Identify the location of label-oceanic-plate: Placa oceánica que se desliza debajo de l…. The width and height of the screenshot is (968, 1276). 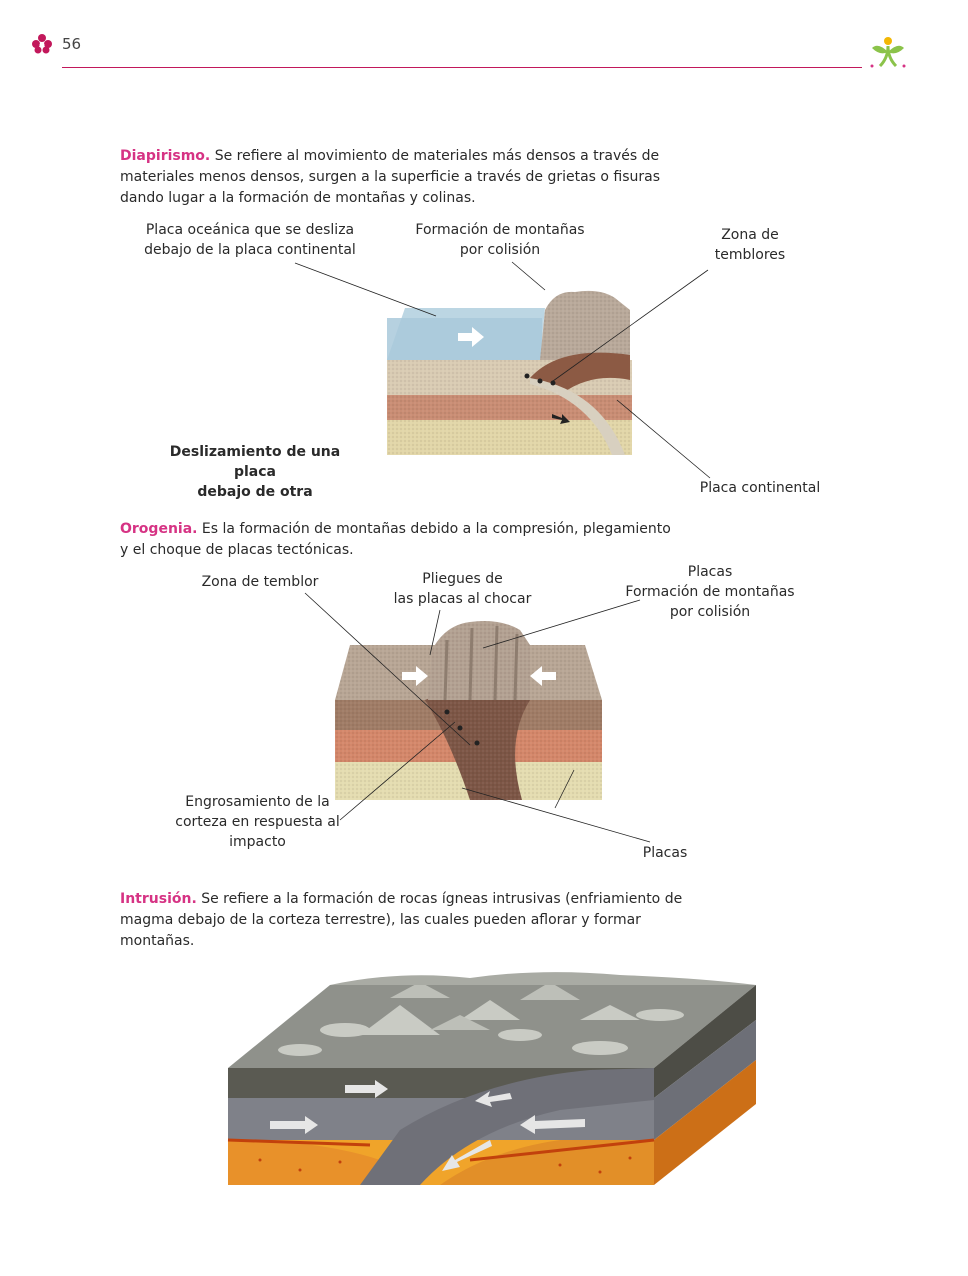
(250, 240).